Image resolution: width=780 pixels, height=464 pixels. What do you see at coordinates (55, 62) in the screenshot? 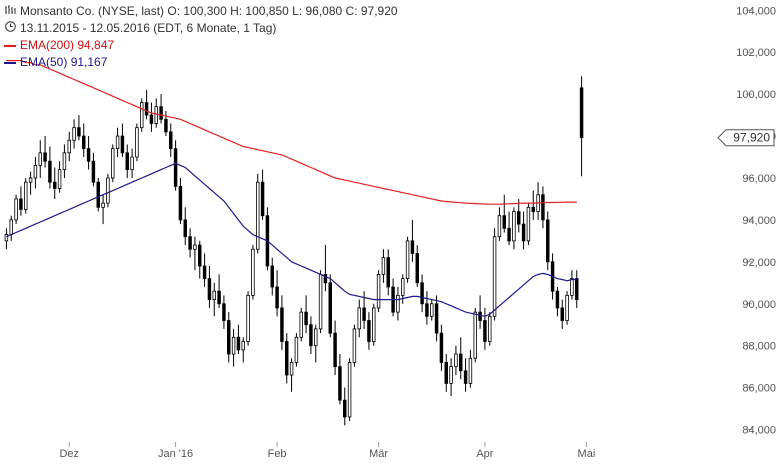
I see `legend-ema50: EMA(50) 91,167` at bounding box center [55, 62].